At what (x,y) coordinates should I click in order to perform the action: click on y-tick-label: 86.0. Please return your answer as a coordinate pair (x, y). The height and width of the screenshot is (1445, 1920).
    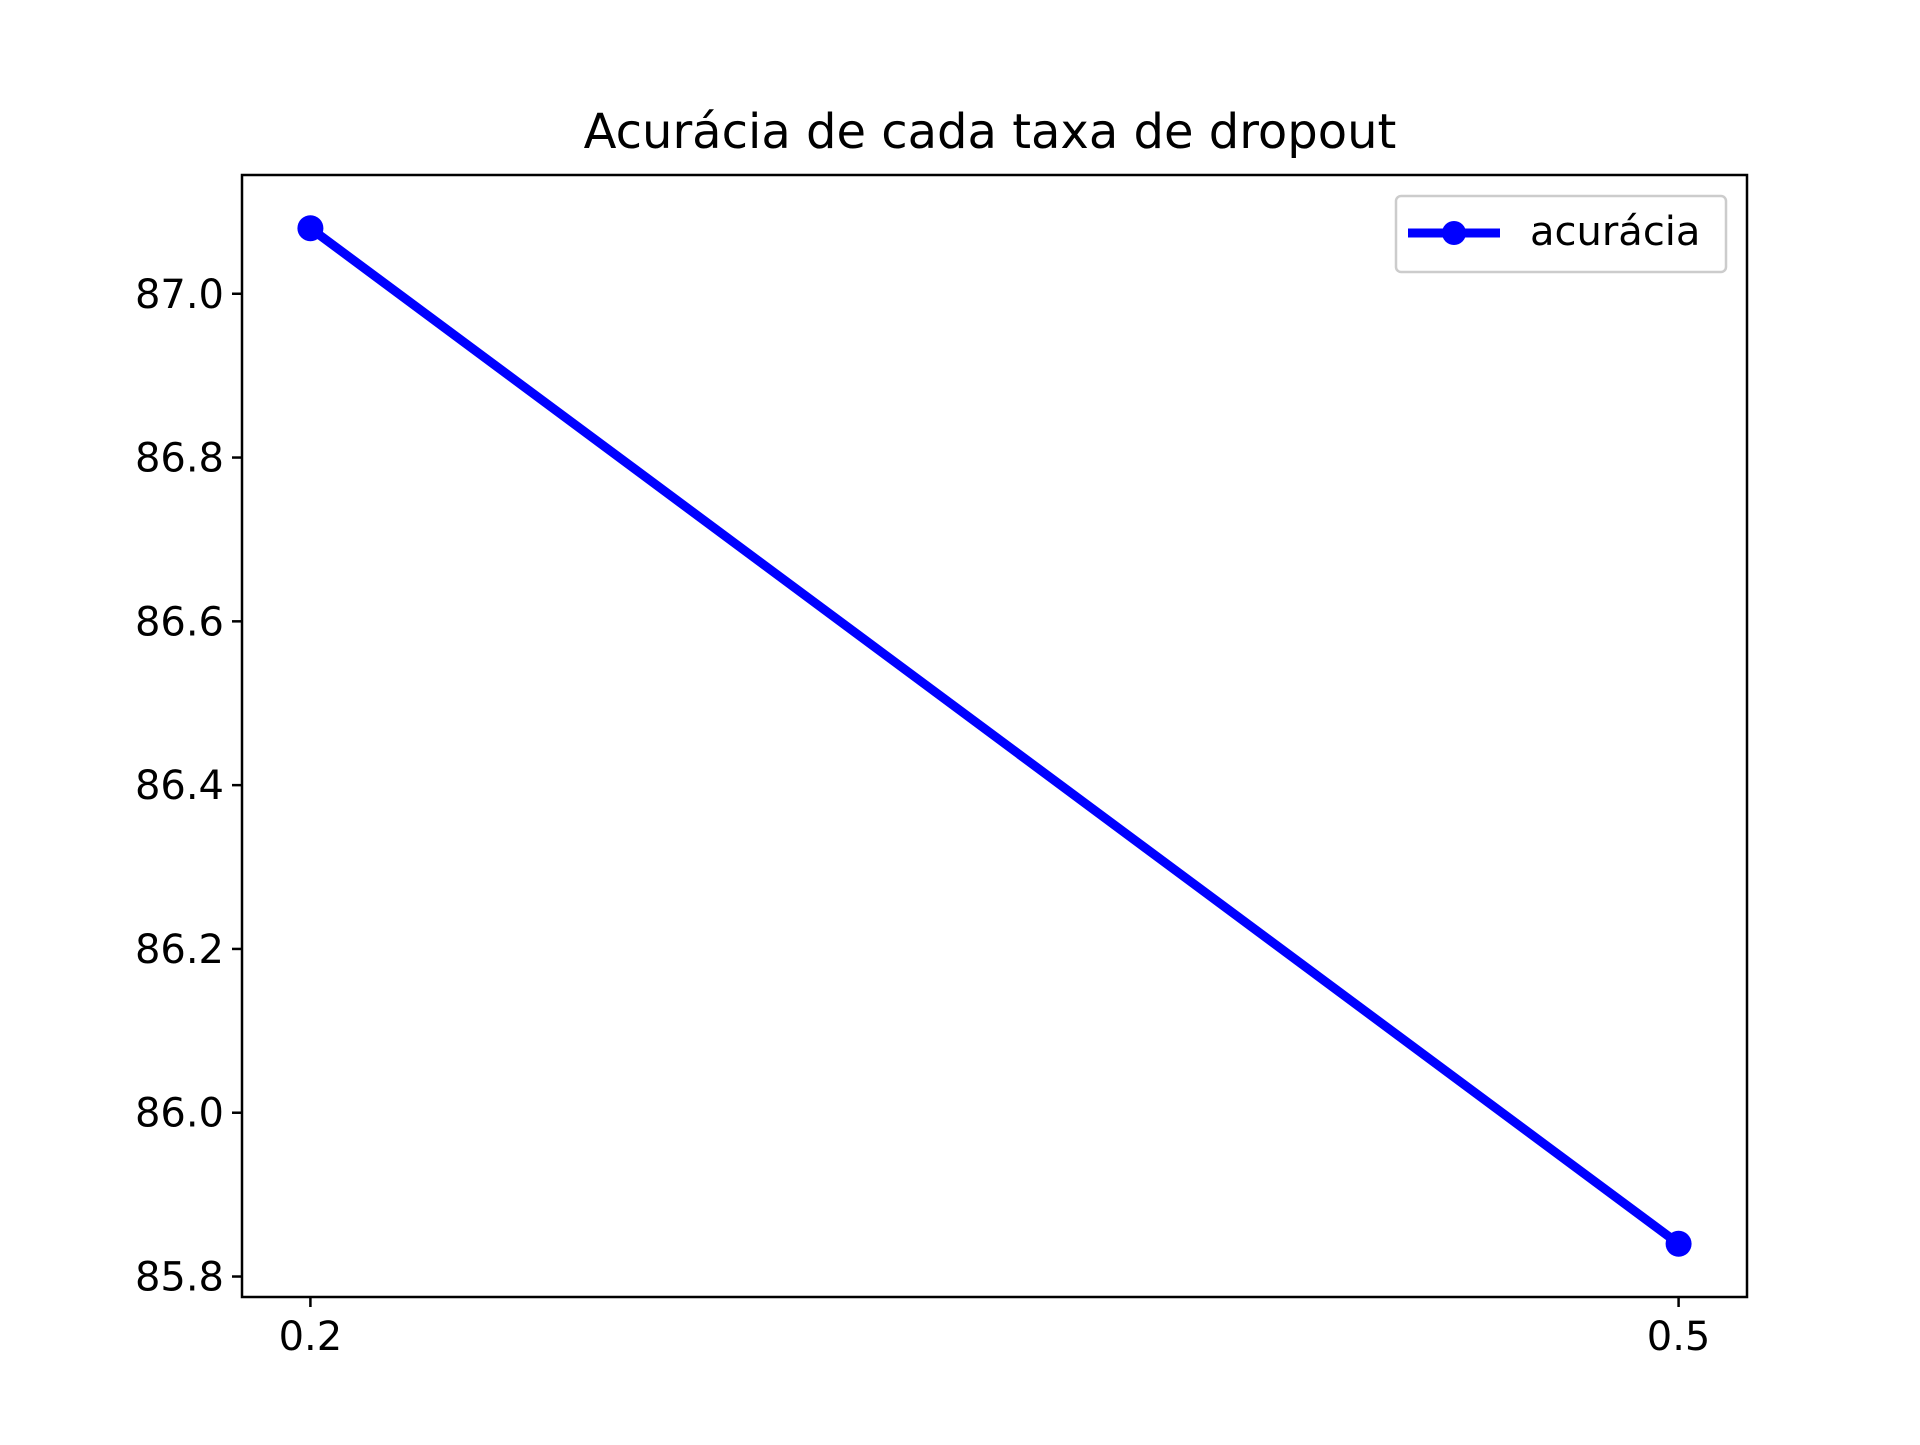
    Looking at the image, I should click on (179, 1114).